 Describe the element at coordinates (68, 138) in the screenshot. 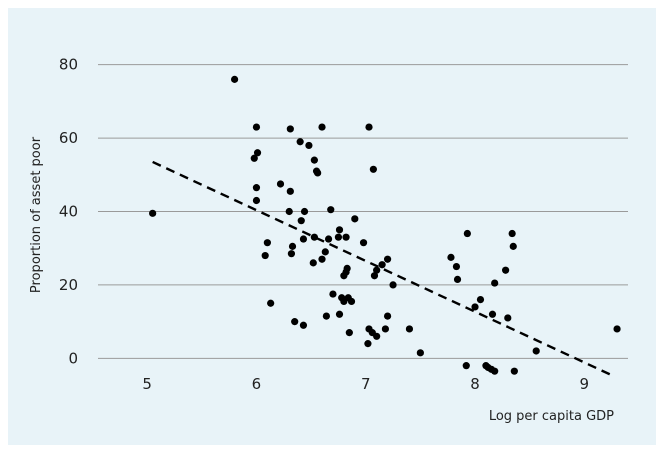

I see `y-tick-label: 60` at that location.